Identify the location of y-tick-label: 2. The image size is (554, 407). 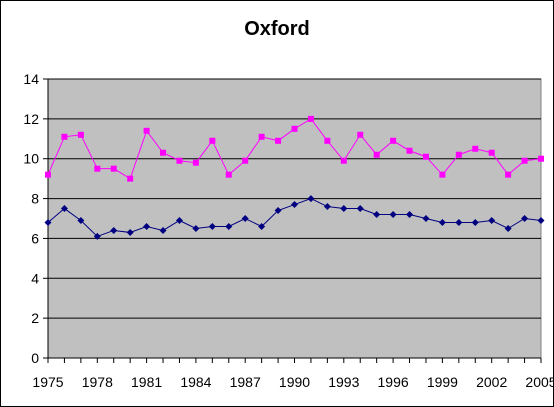
(35, 318).